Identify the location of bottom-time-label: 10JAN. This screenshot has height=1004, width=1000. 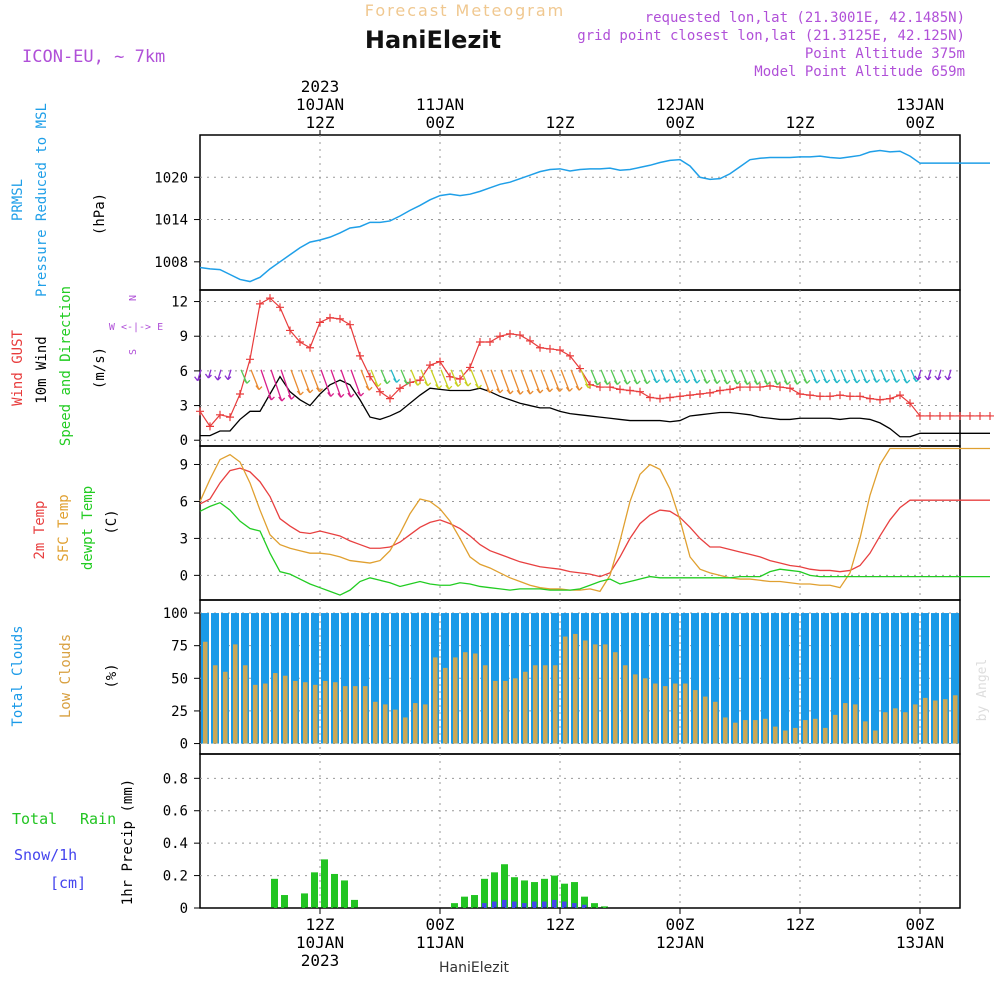
(320, 942).